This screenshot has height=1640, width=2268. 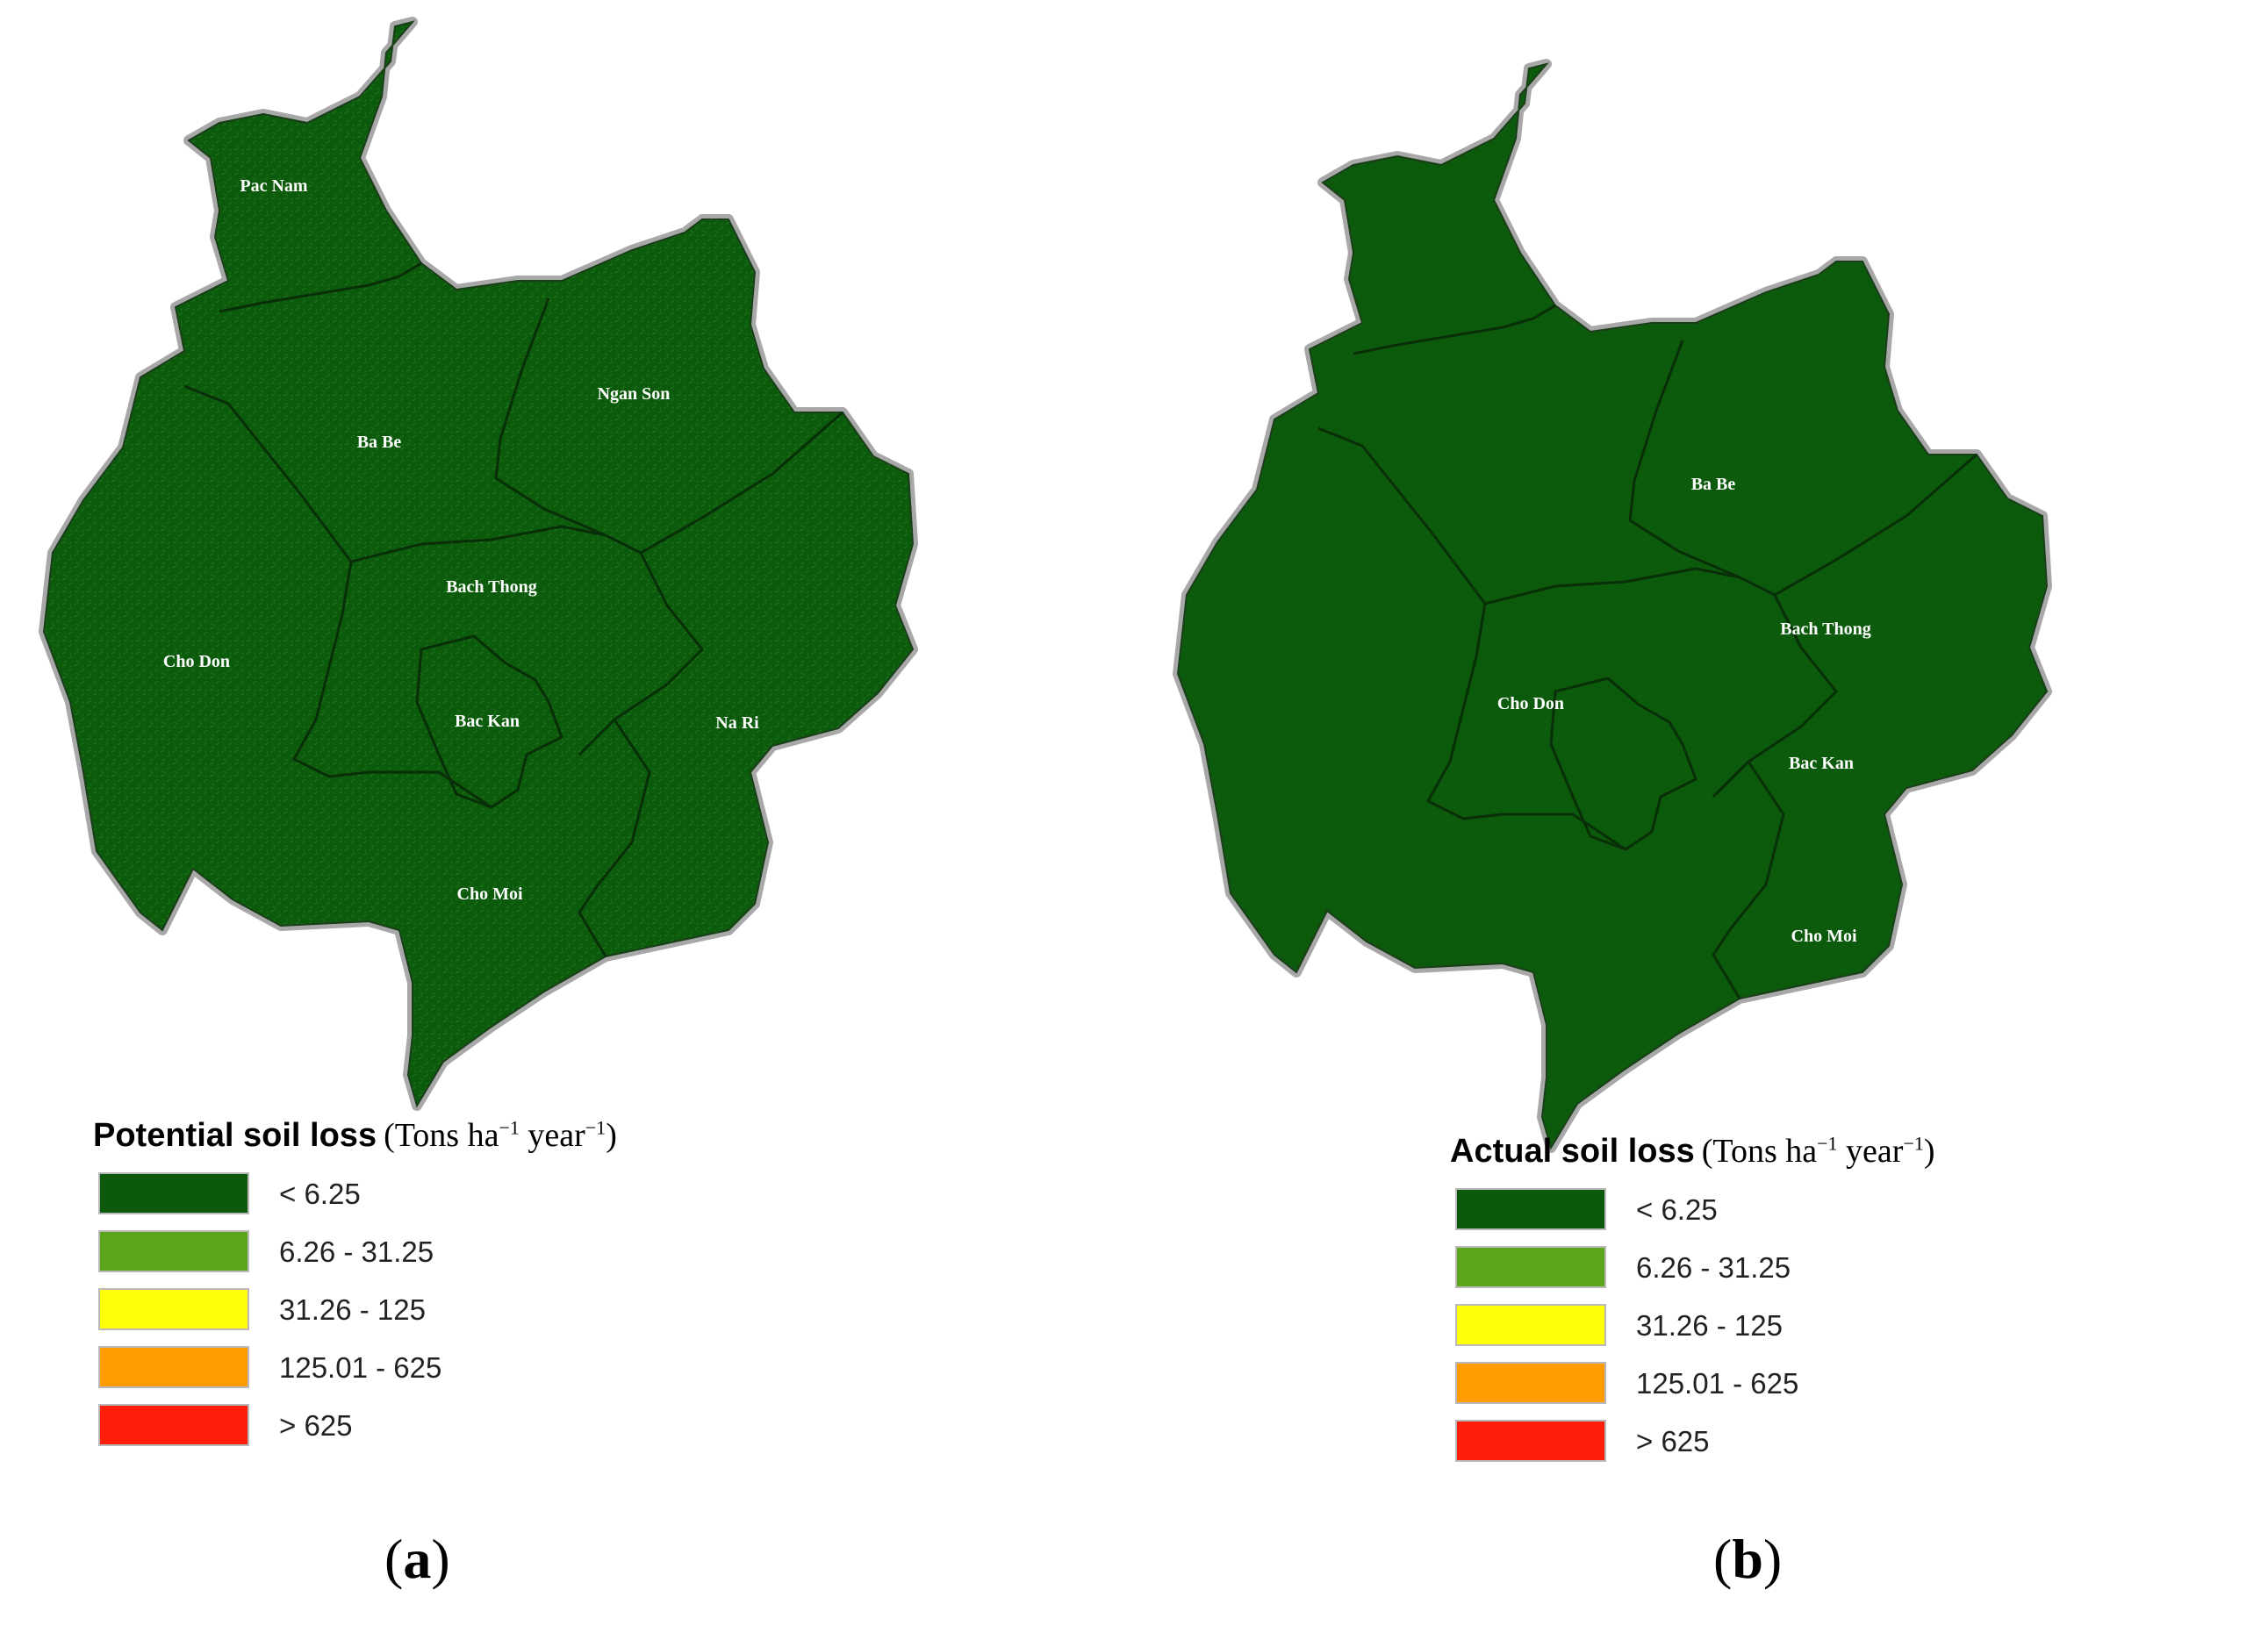 What do you see at coordinates (1748, 1559) in the screenshot?
I see `panel-label-b: (b)` at bounding box center [1748, 1559].